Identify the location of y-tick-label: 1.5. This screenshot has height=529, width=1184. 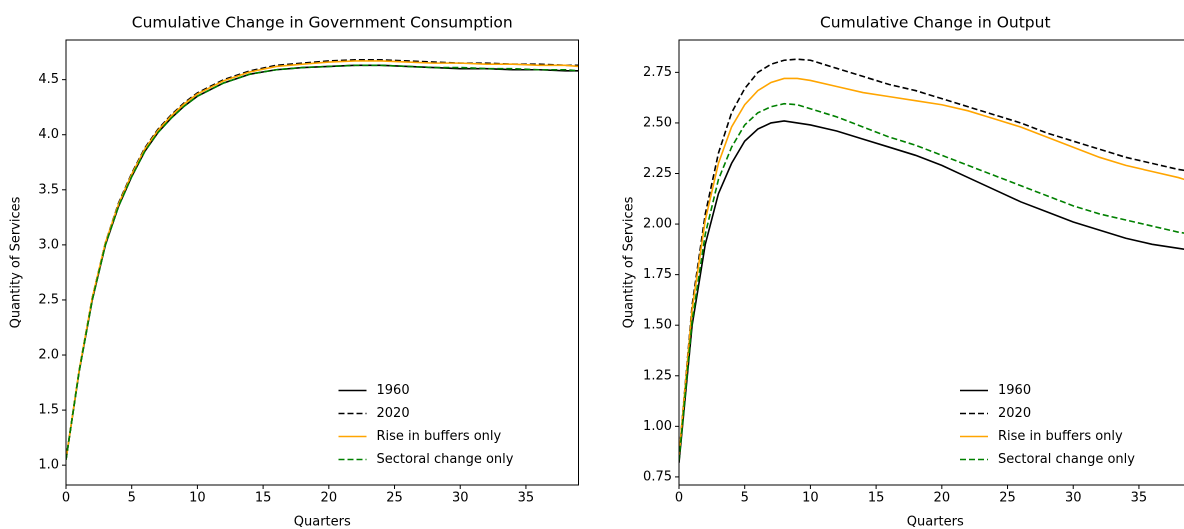
(48, 410).